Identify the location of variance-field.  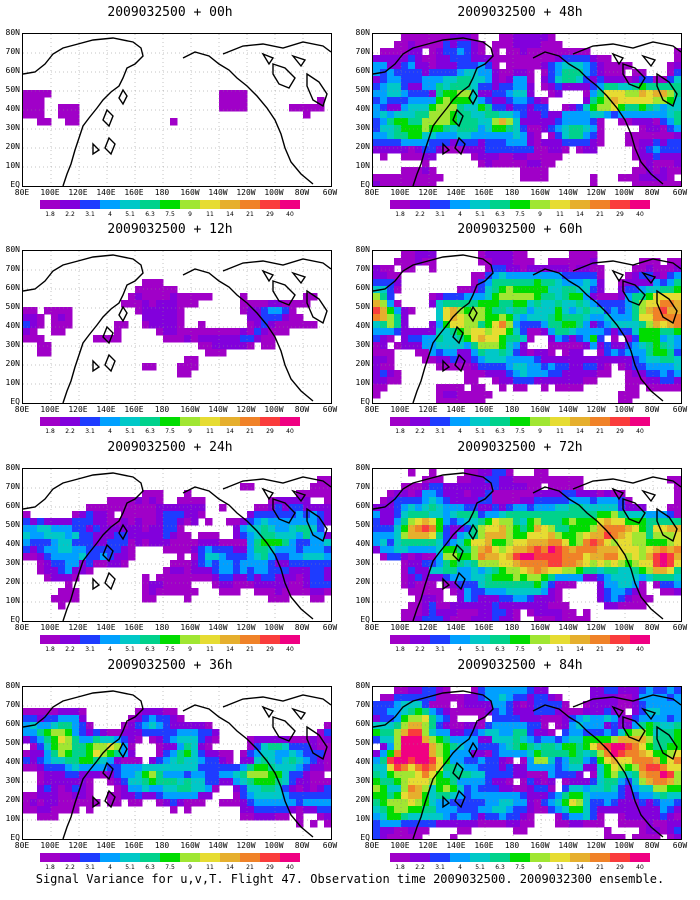
(177, 327).